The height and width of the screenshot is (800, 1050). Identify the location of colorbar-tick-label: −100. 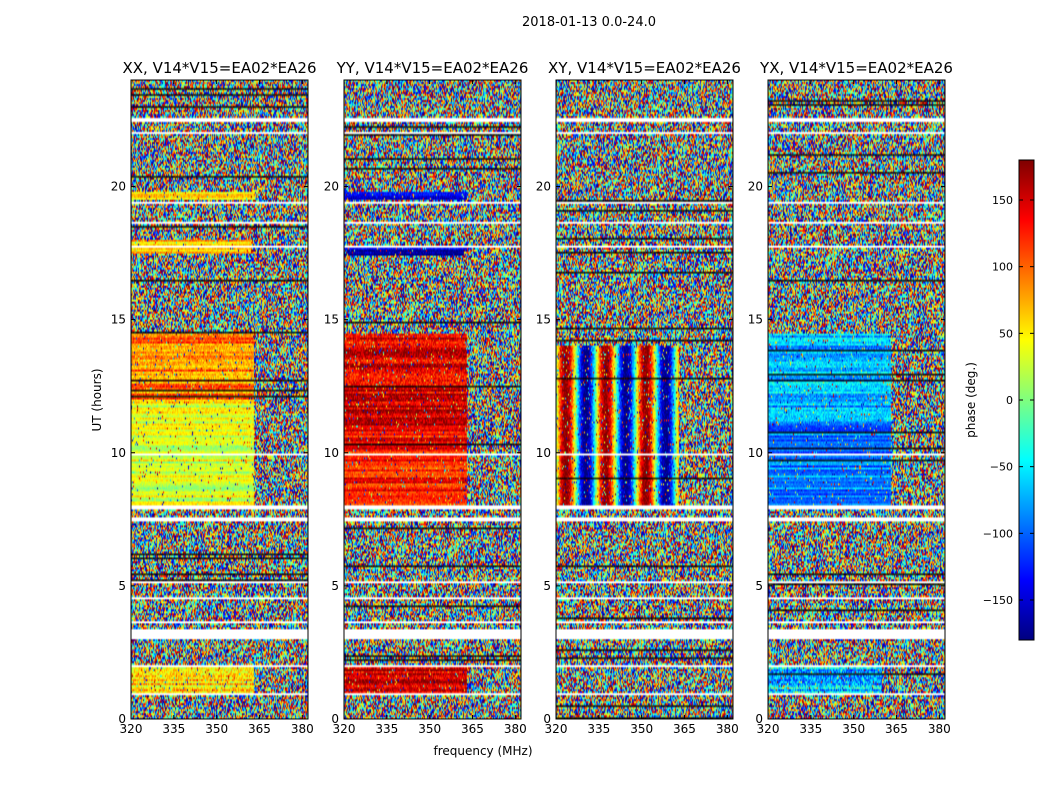
(998, 533).